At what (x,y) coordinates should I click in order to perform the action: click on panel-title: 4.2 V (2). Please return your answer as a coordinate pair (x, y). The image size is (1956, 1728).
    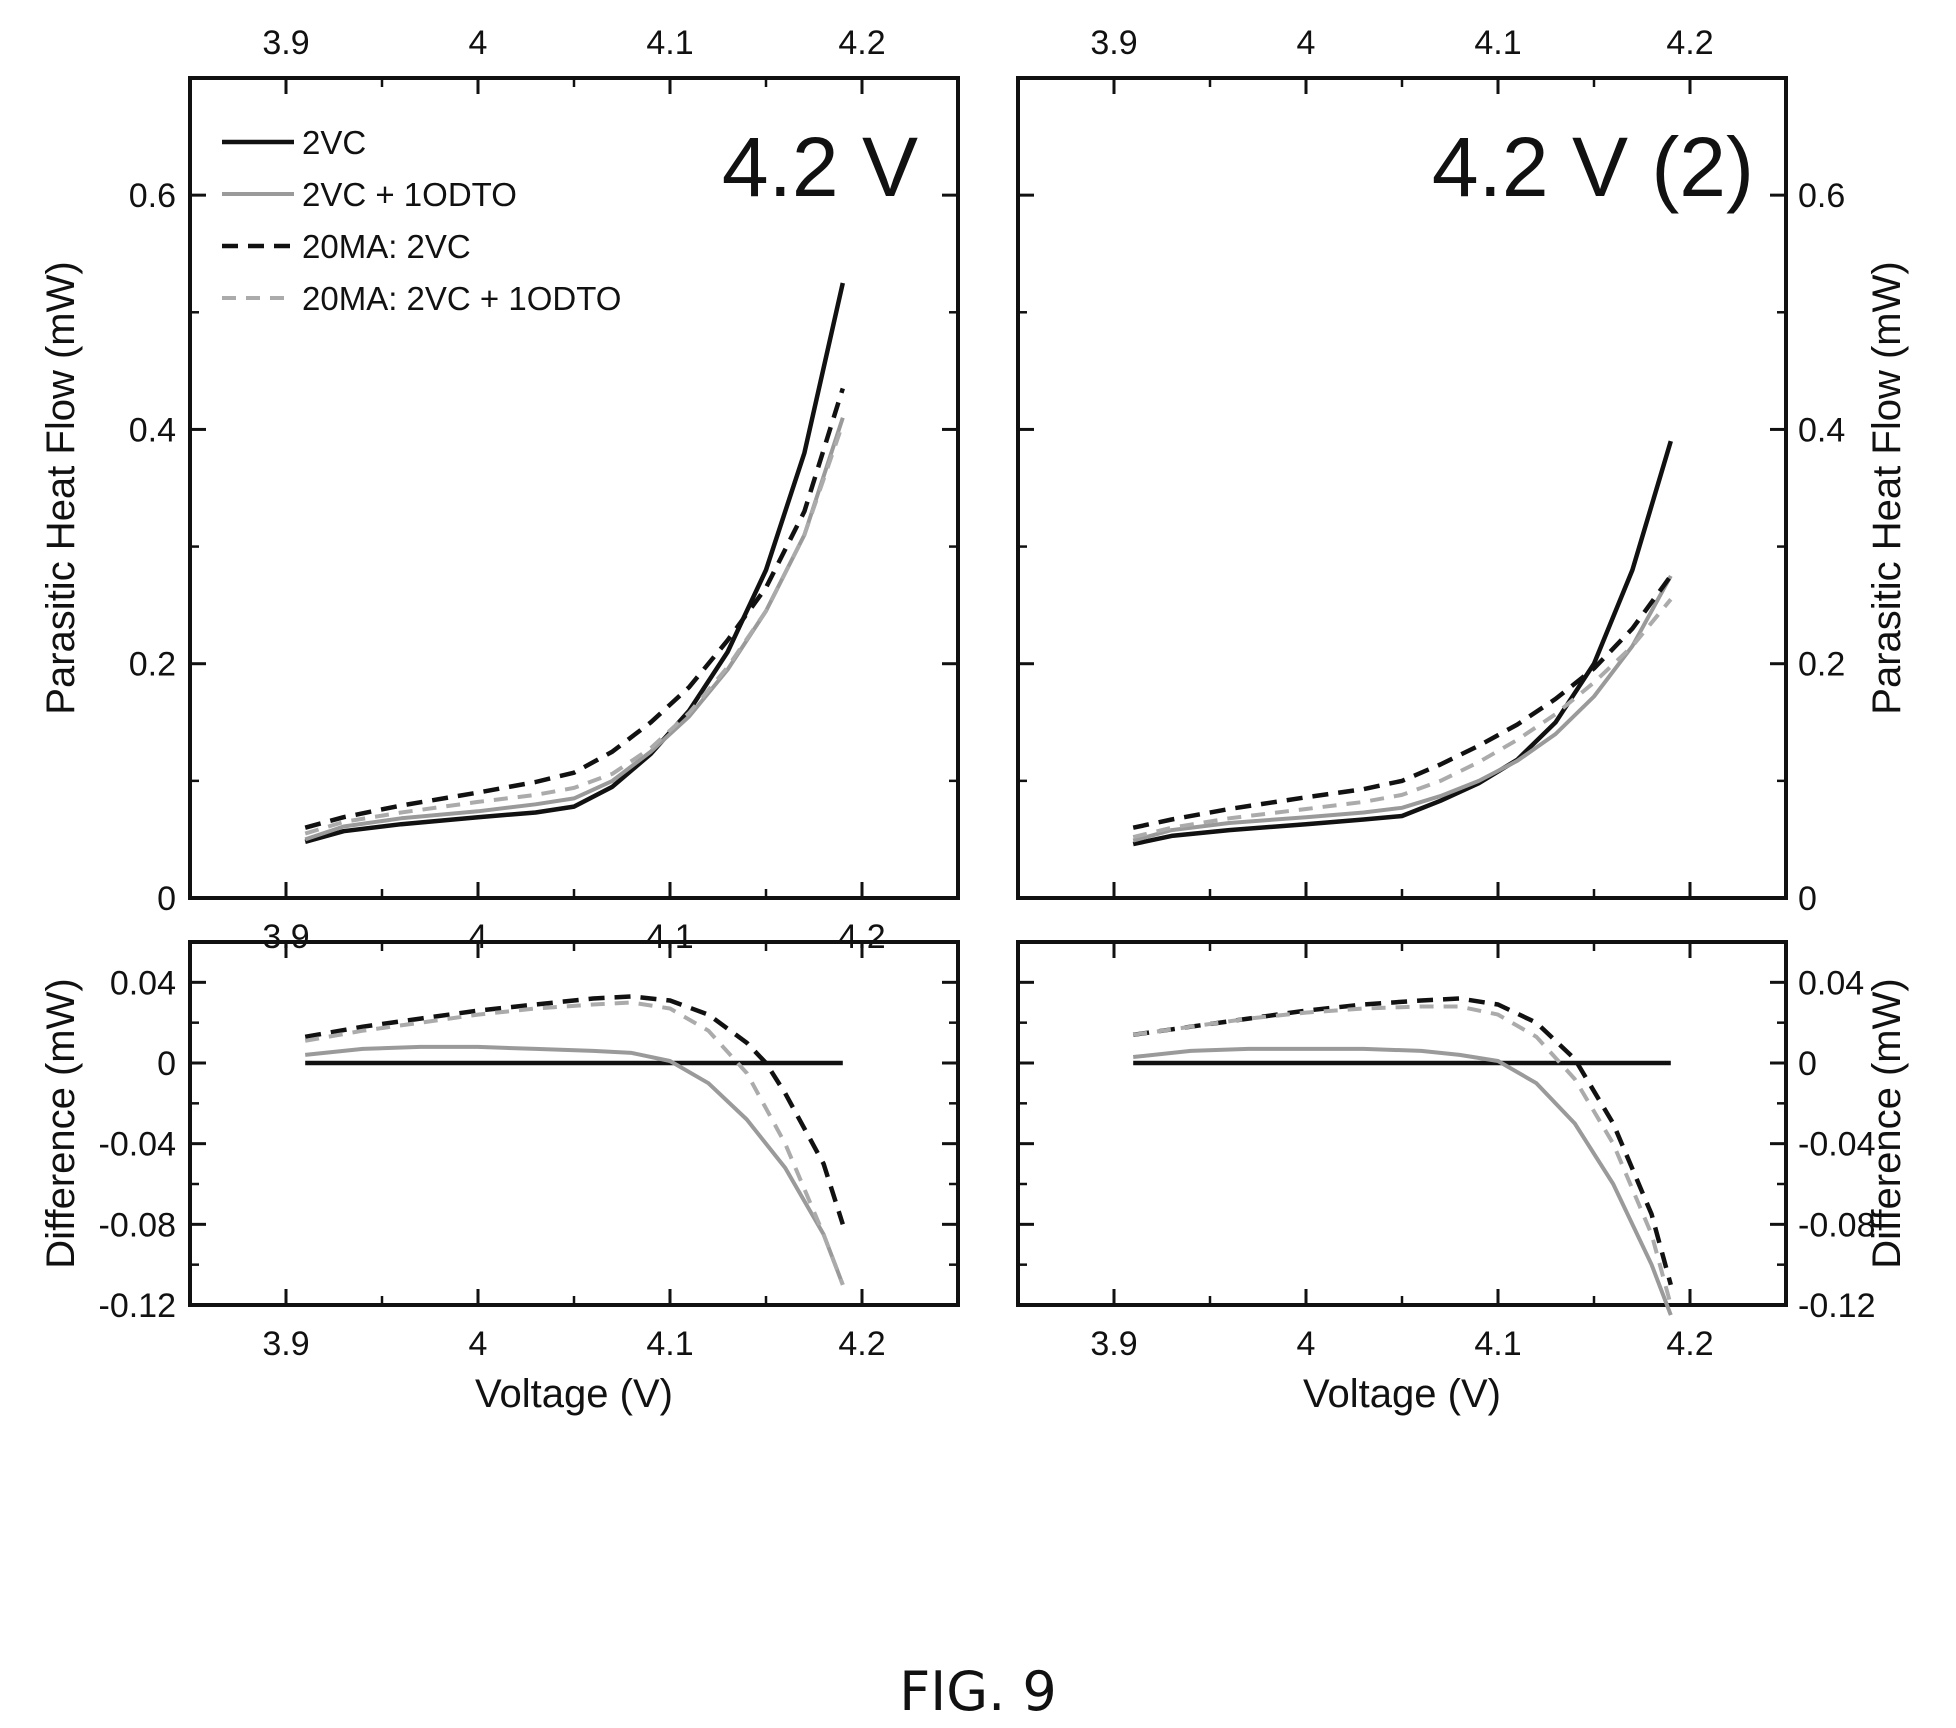
    Looking at the image, I should click on (1593, 167).